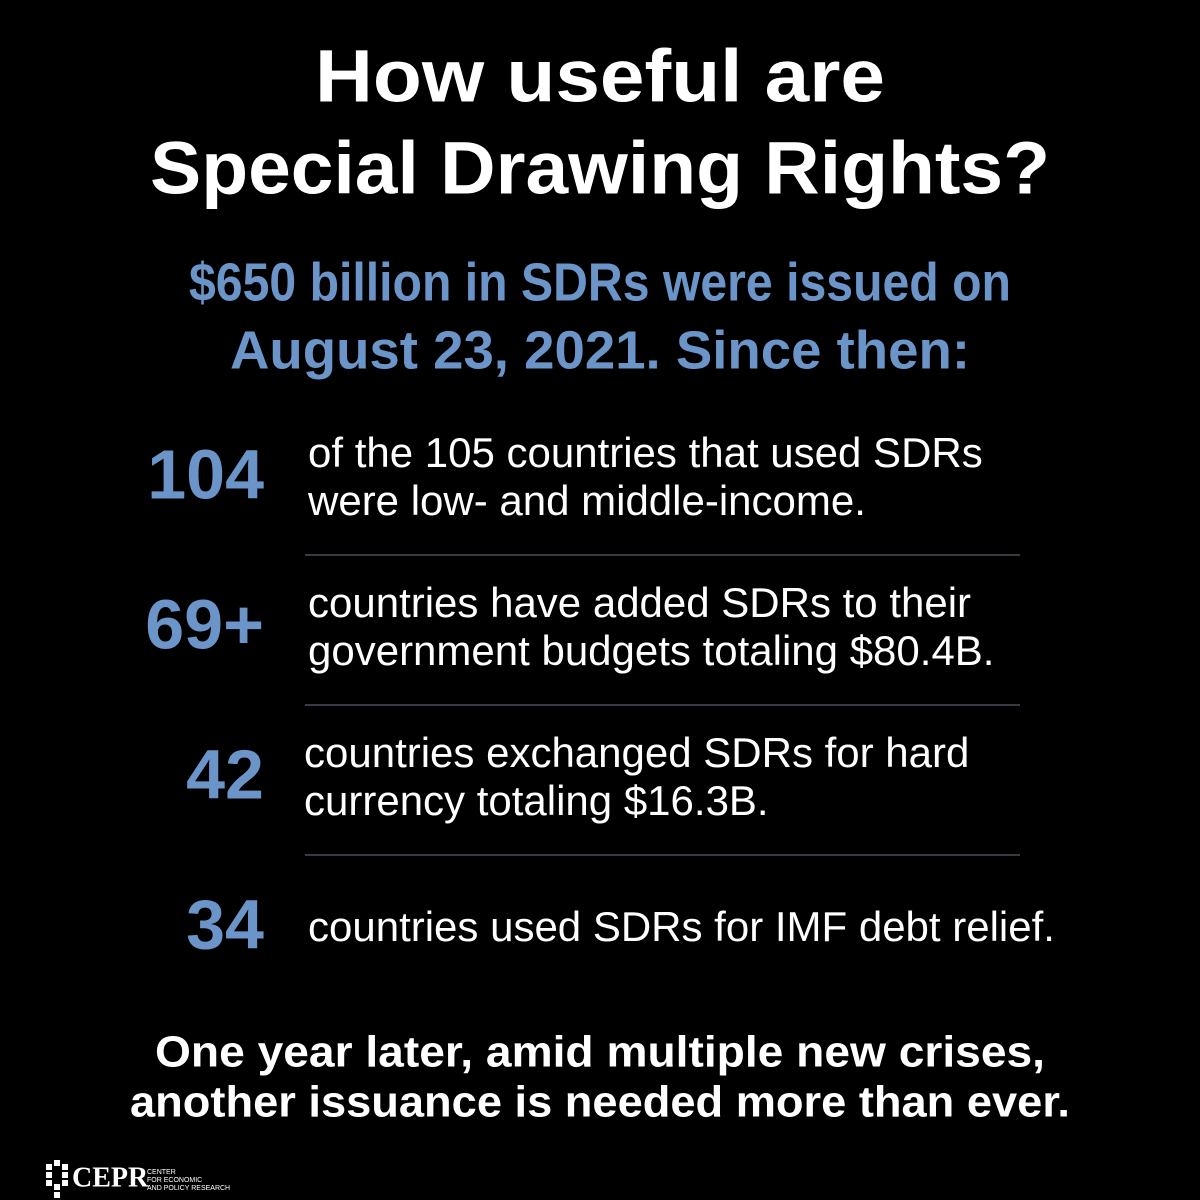  What do you see at coordinates (205, 474) in the screenshot?
I see `stat-number: 104` at bounding box center [205, 474].